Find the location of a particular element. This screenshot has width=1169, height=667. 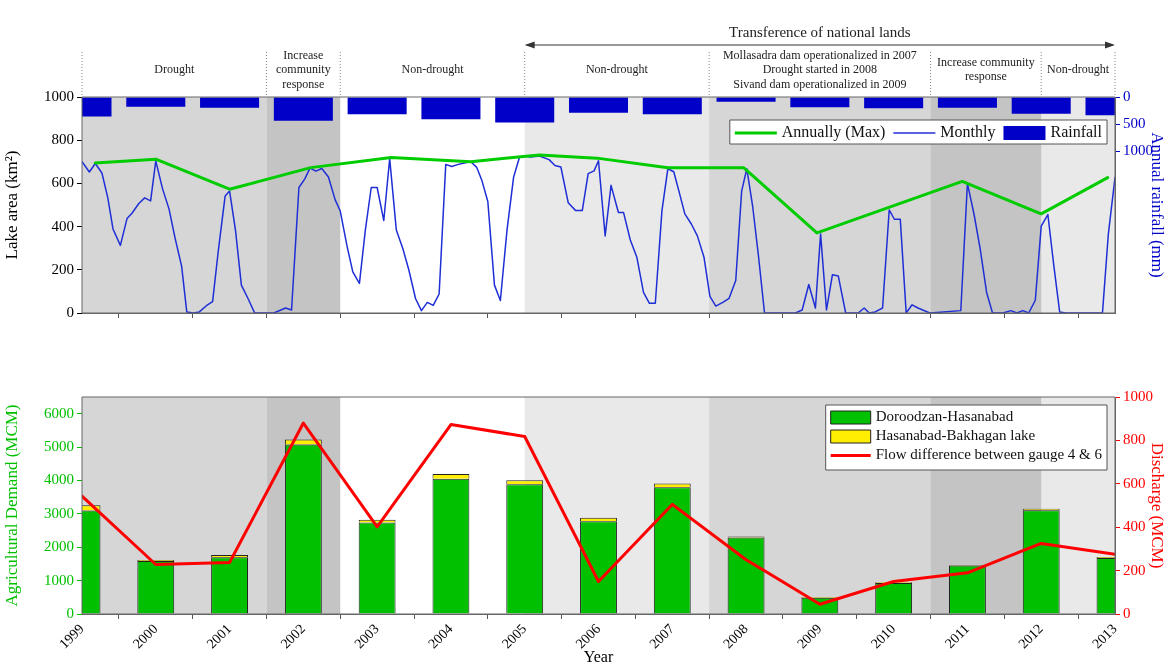

y-axis-title: Lake area (km²) is located at coordinates (11, 205).